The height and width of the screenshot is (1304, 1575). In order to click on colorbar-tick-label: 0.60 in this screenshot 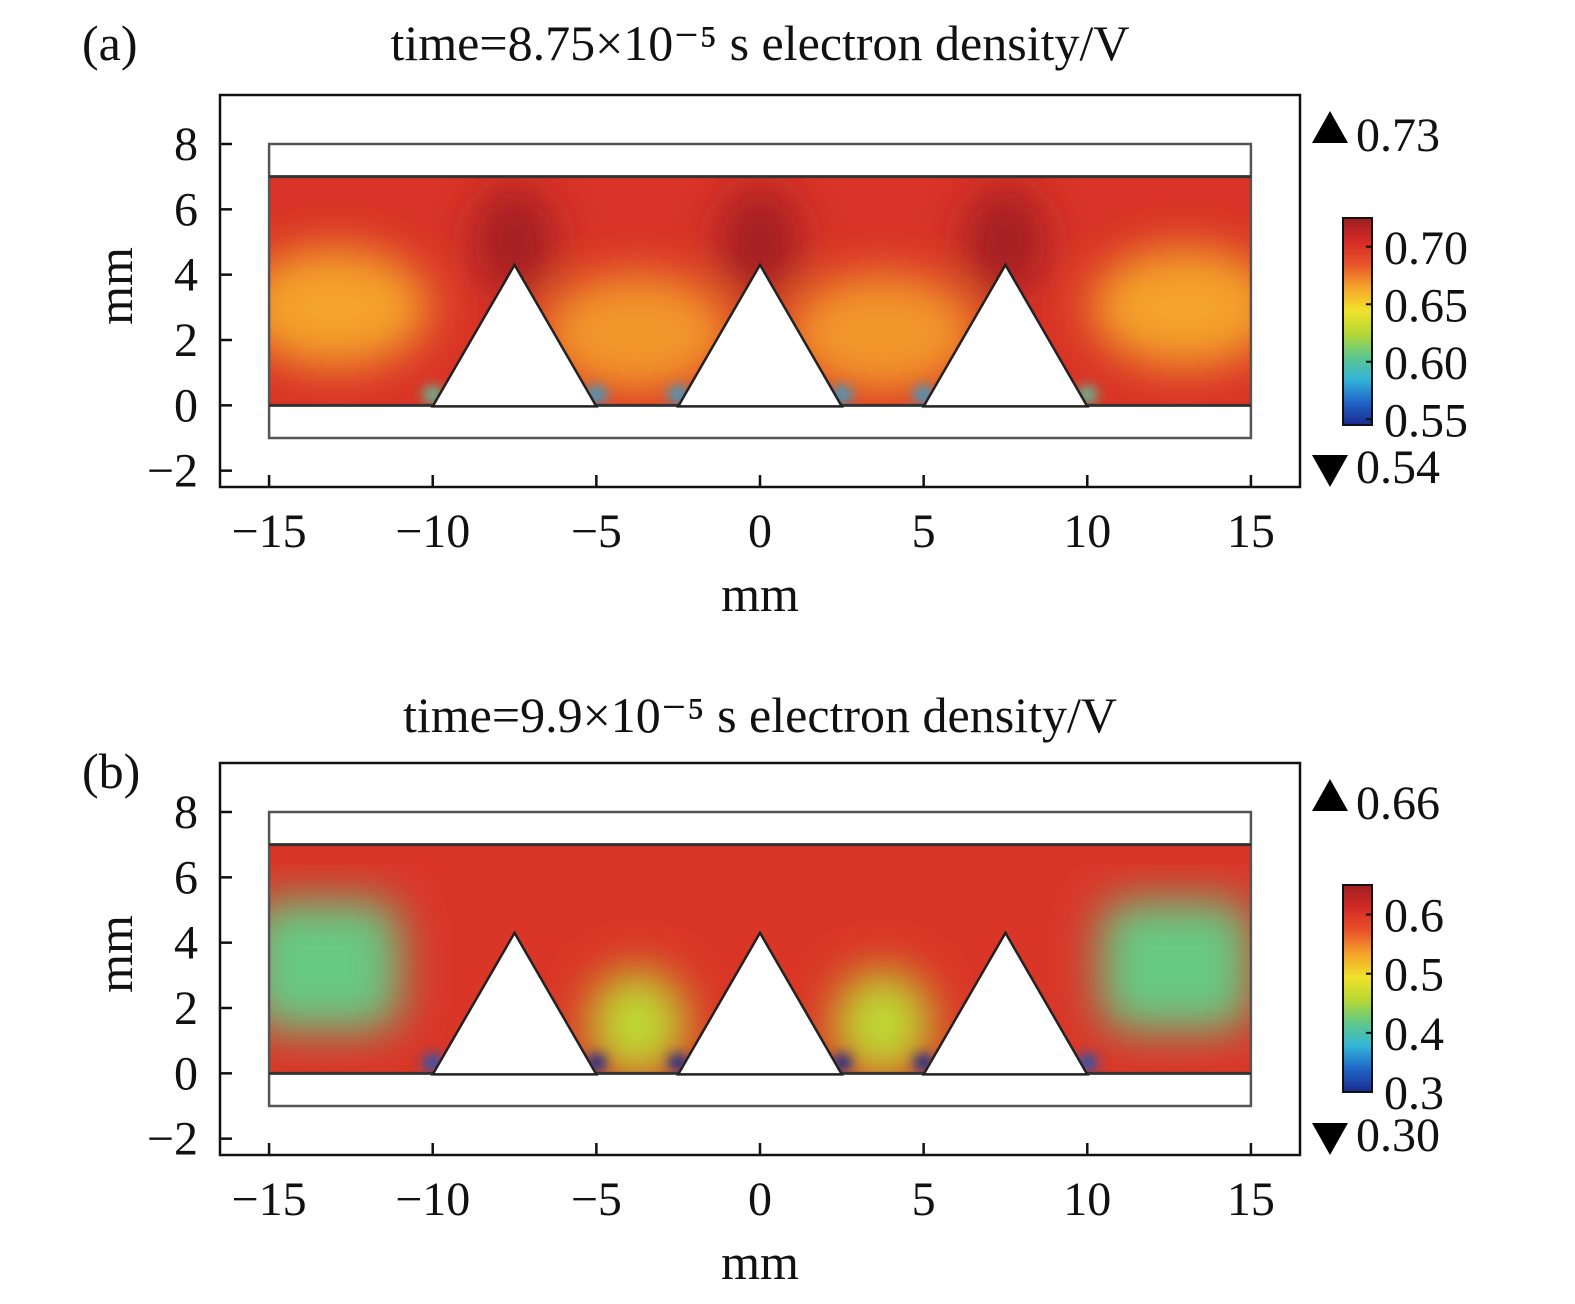, I will do `click(1426, 363)`.